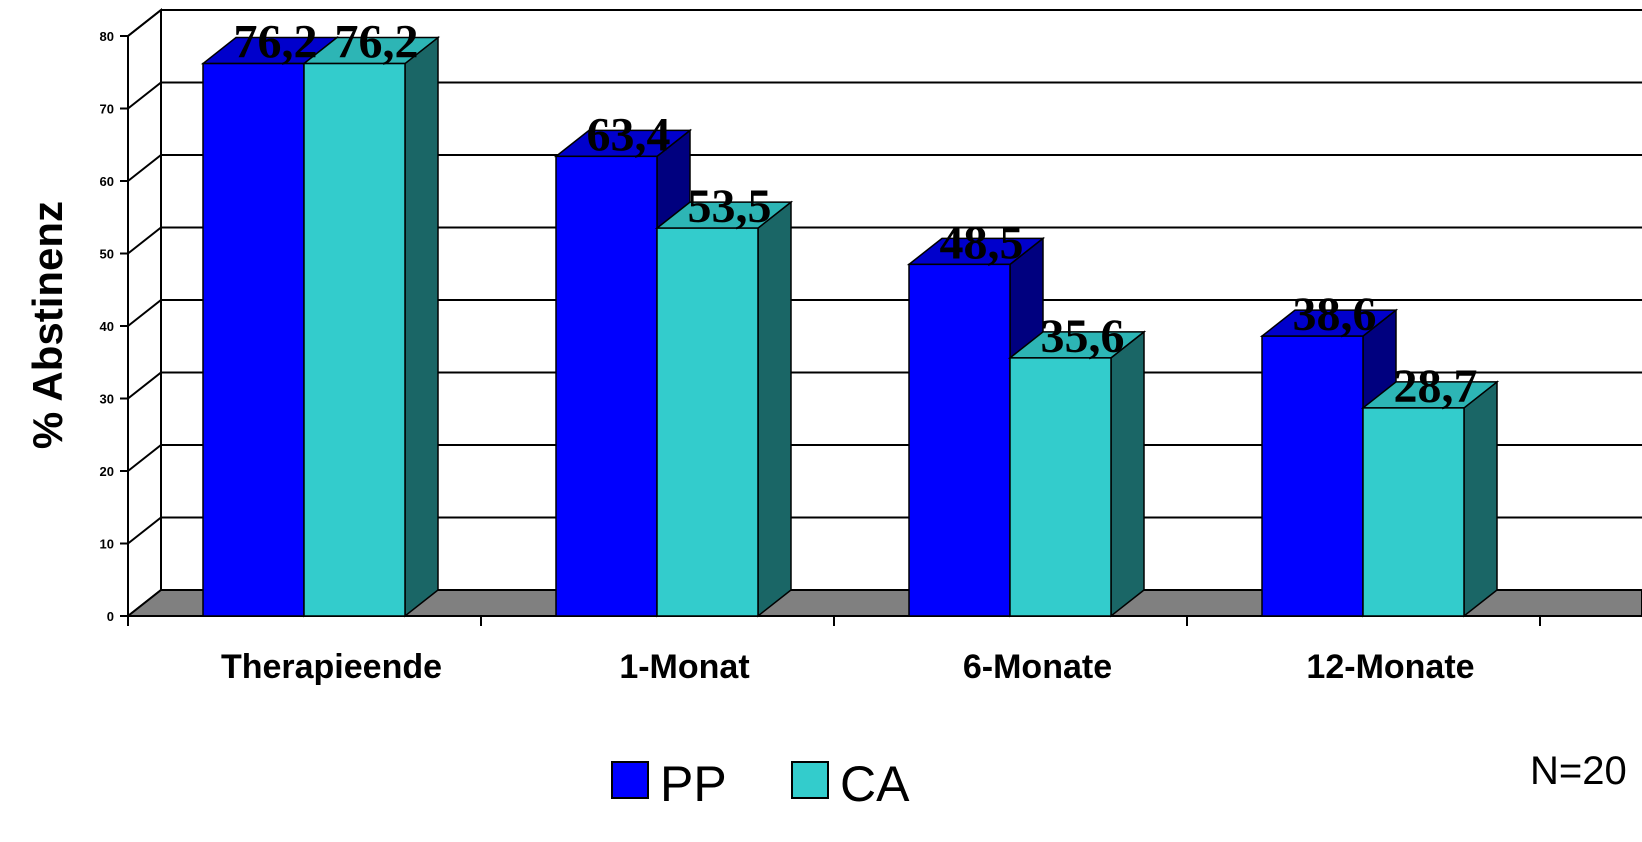 The width and height of the screenshot is (1642, 842). What do you see at coordinates (47, 325) in the screenshot?
I see `y-axis-title: % Abstinenz` at bounding box center [47, 325].